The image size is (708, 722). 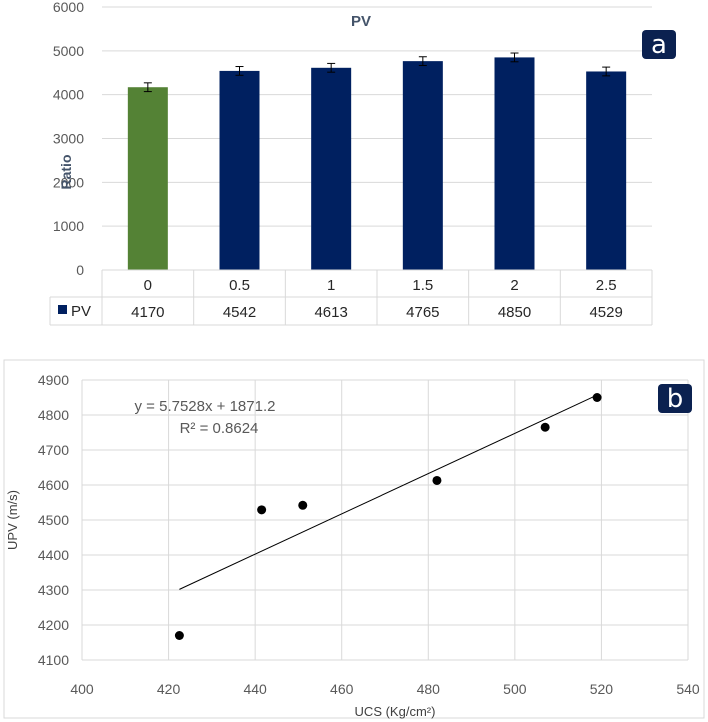 What do you see at coordinates (239, 312) in the screenshot?
I see `a-data-label: 4542` at bounding box center [239, 312].